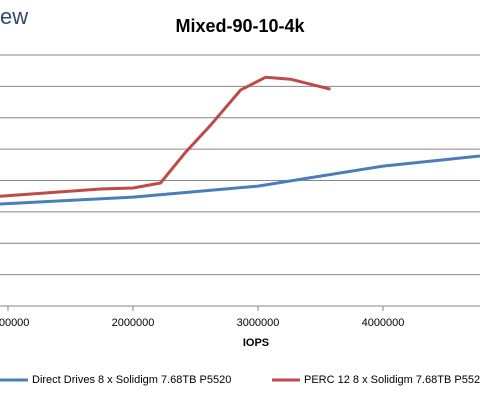  Describe the element at coordinates (240, 26) in the screenshot. I see `chart-title: Mixed-90-10-4k` at that location.